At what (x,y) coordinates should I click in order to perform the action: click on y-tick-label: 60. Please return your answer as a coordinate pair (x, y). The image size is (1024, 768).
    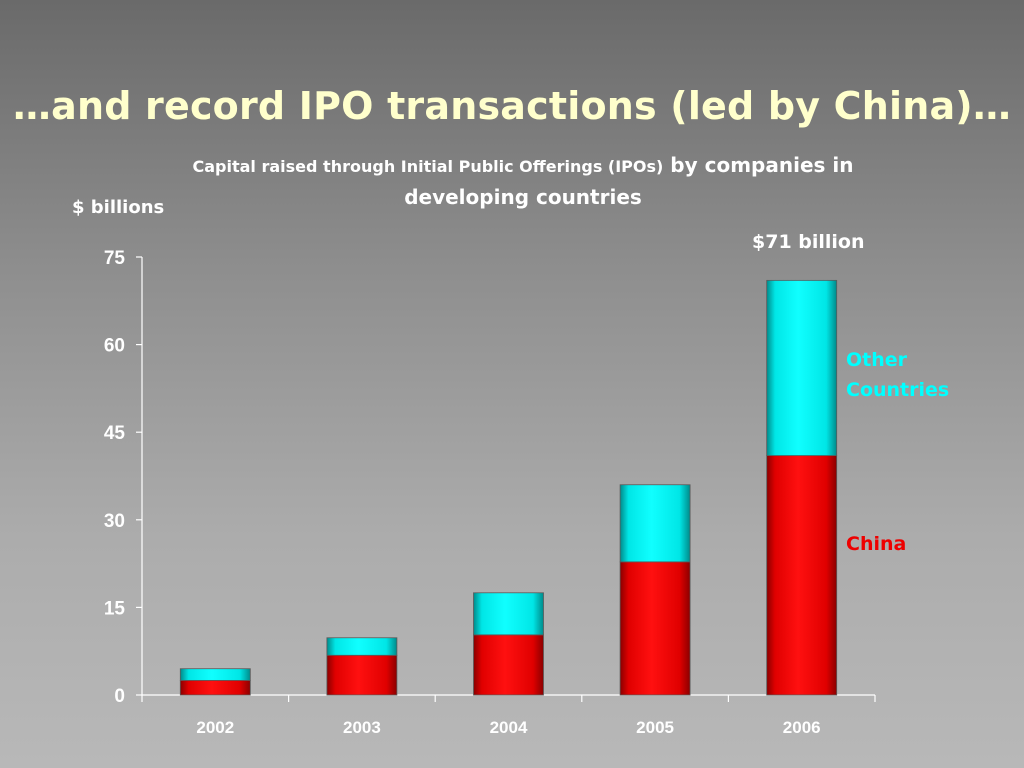
    Looking at the image, I should click on (114, 346).